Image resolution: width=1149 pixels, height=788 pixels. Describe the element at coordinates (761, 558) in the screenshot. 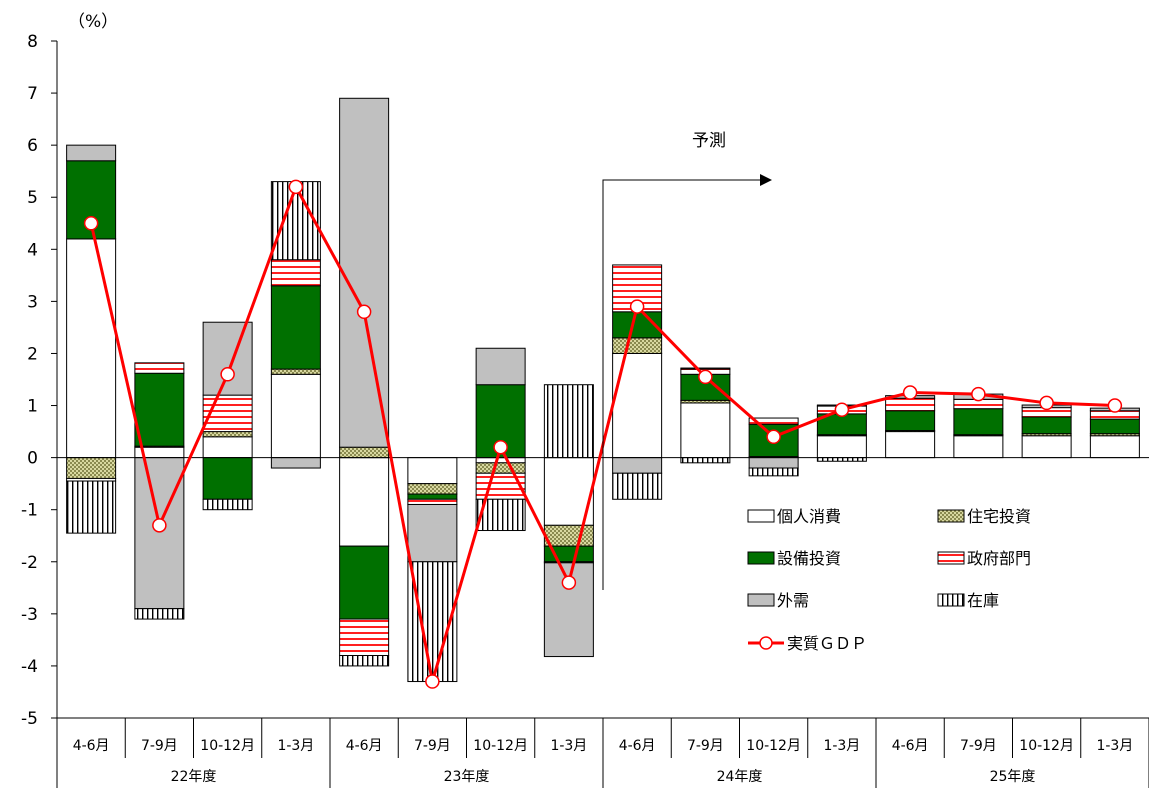

I see `legend-swatch-equipment` at that location.